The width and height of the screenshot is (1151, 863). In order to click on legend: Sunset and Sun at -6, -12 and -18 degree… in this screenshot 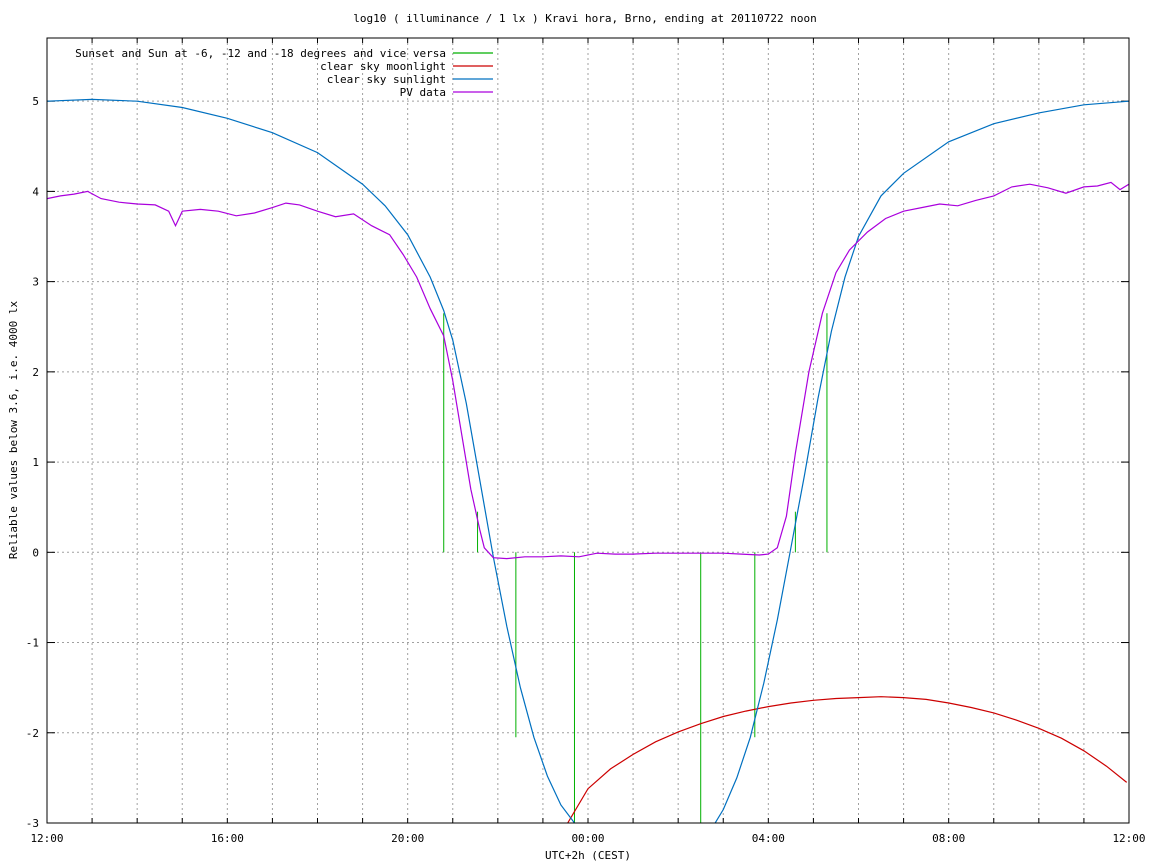, I will do `click(284, 73)`.